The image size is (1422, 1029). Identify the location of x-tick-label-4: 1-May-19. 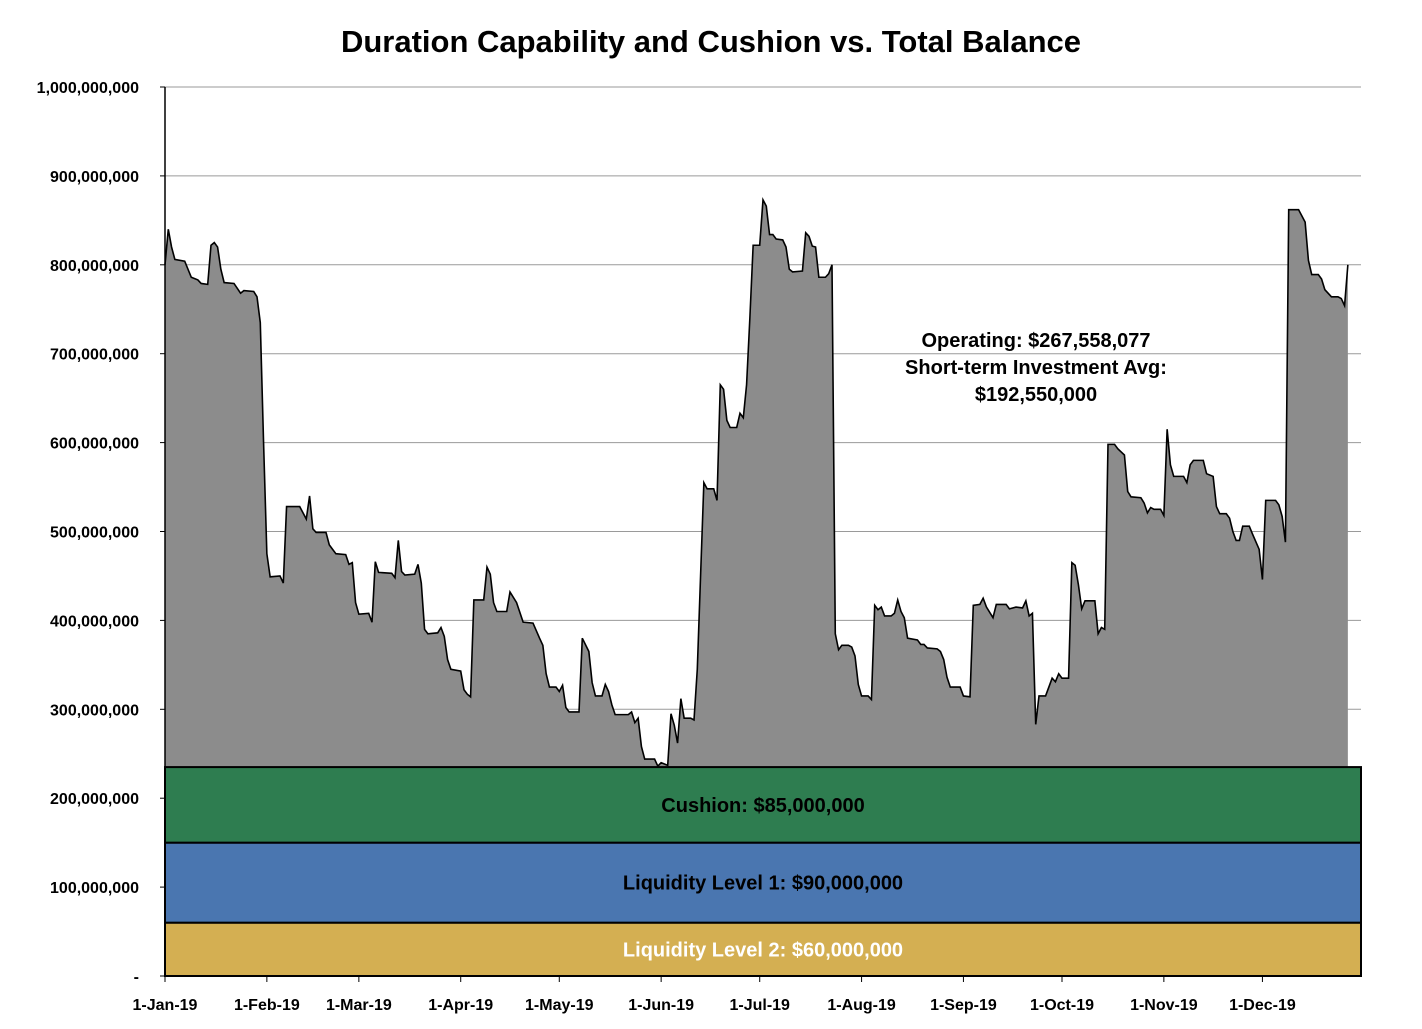
(559, 1005).